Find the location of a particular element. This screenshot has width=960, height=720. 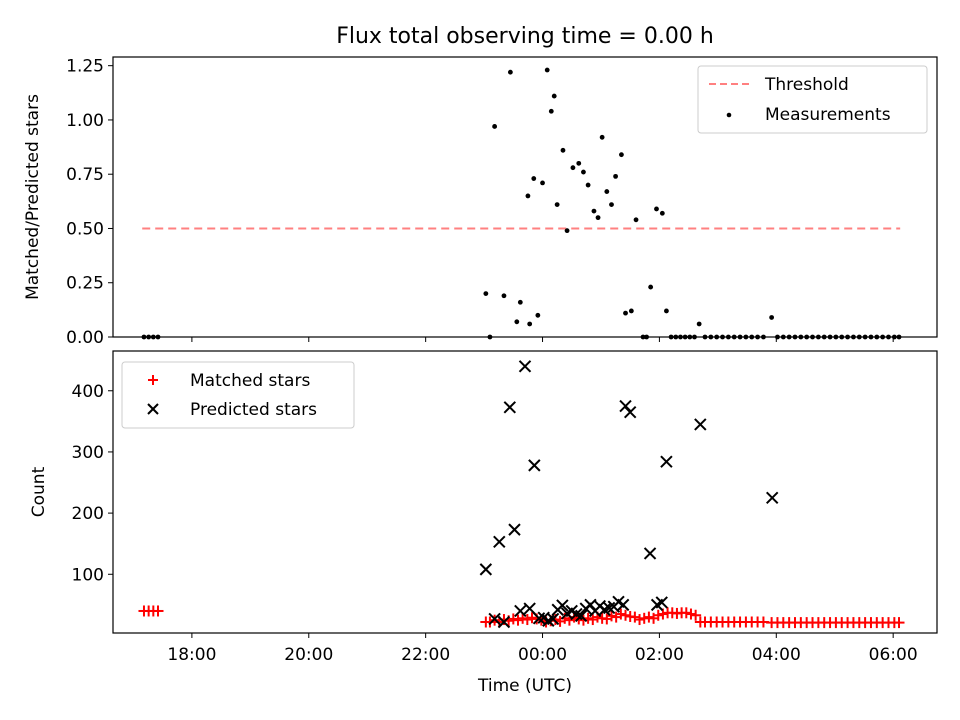

predicted-stars-legend-label: Predicted stars is located at coordinates (253, 410).